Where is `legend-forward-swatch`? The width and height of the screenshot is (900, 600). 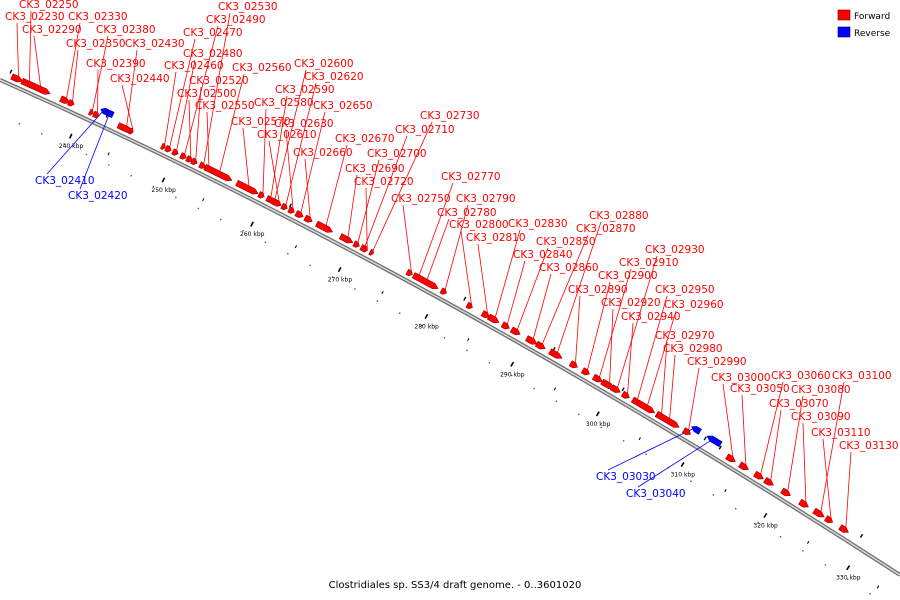 legend-forward-swatch is located at coordinates (844, 15).